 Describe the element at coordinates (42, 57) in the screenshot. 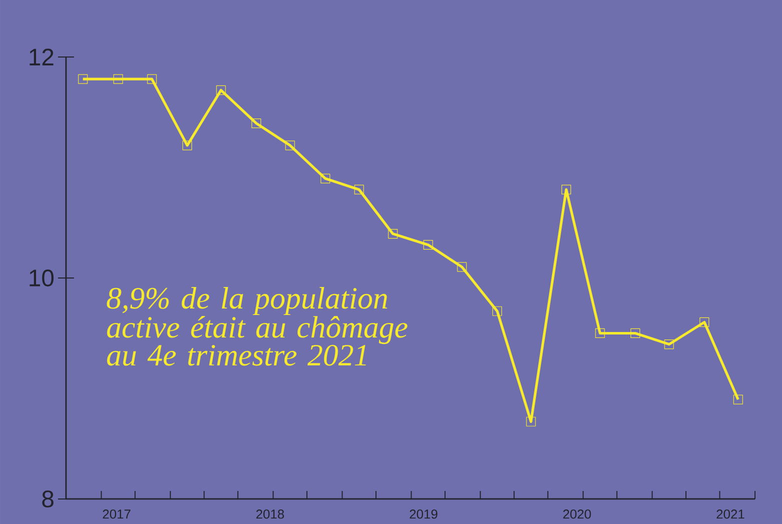

I see `y-tick-label: 12` at that location.